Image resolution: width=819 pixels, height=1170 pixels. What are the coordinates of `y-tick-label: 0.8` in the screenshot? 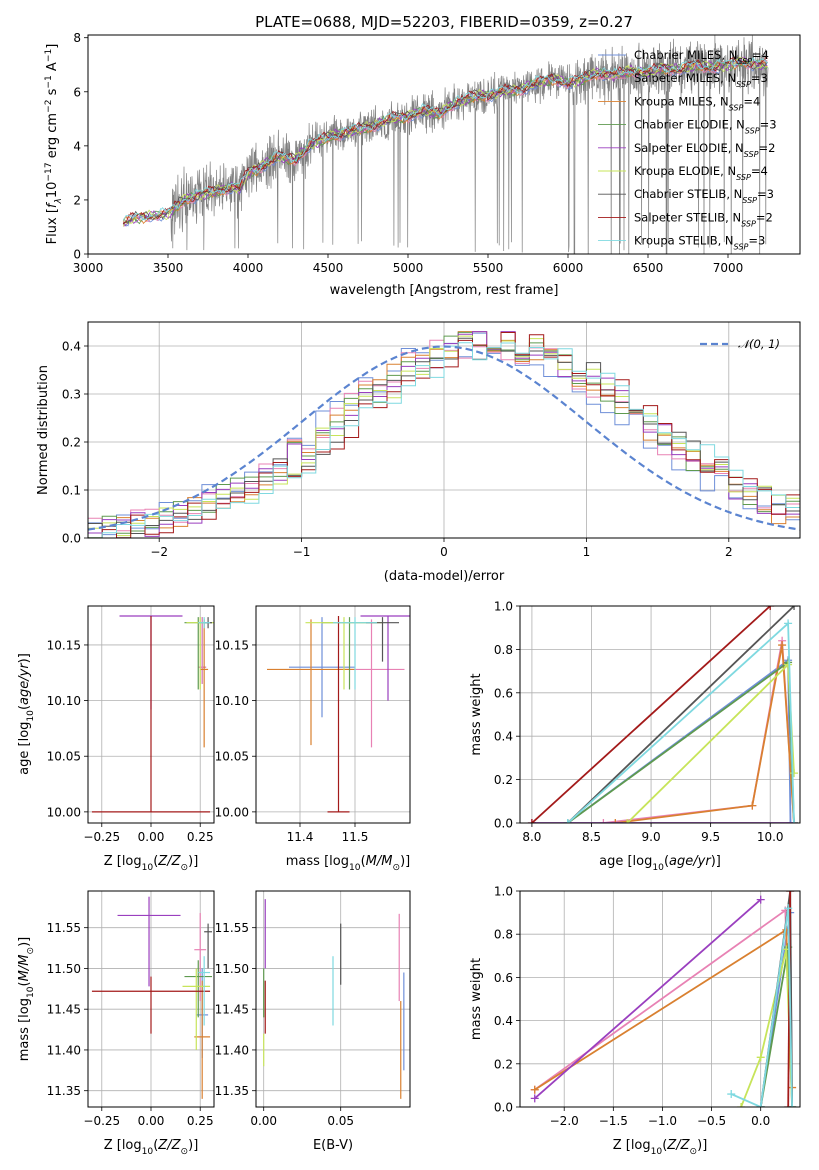 It's located at (503, 935).